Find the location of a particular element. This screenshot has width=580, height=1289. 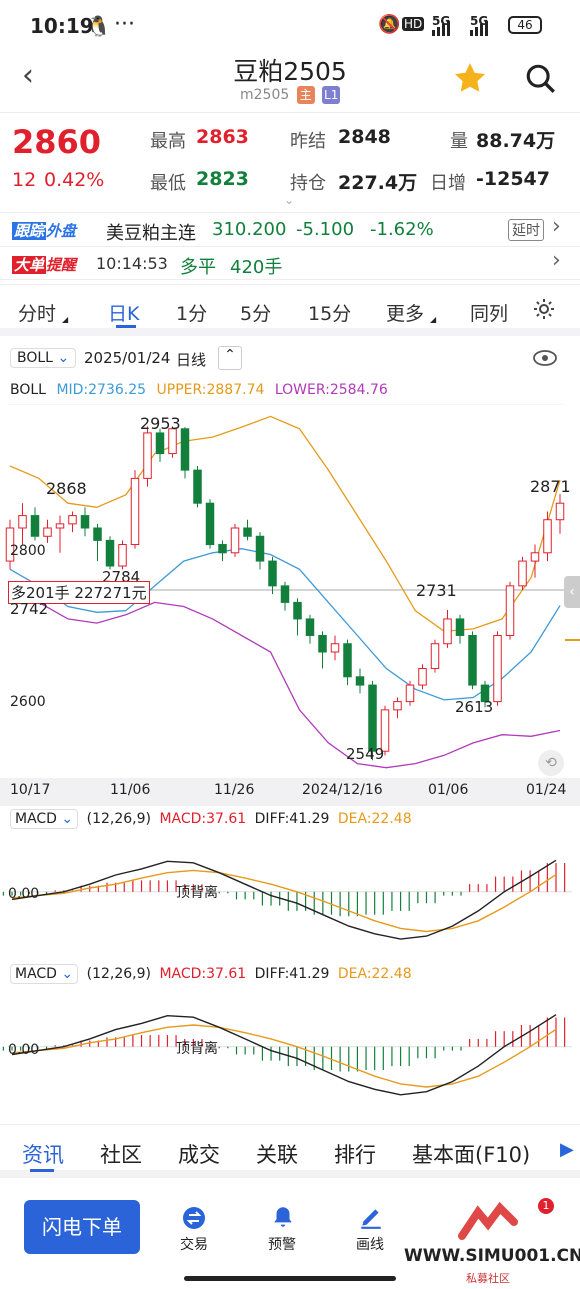

tab-compare: 同列 is located at coordinates (489, 314).